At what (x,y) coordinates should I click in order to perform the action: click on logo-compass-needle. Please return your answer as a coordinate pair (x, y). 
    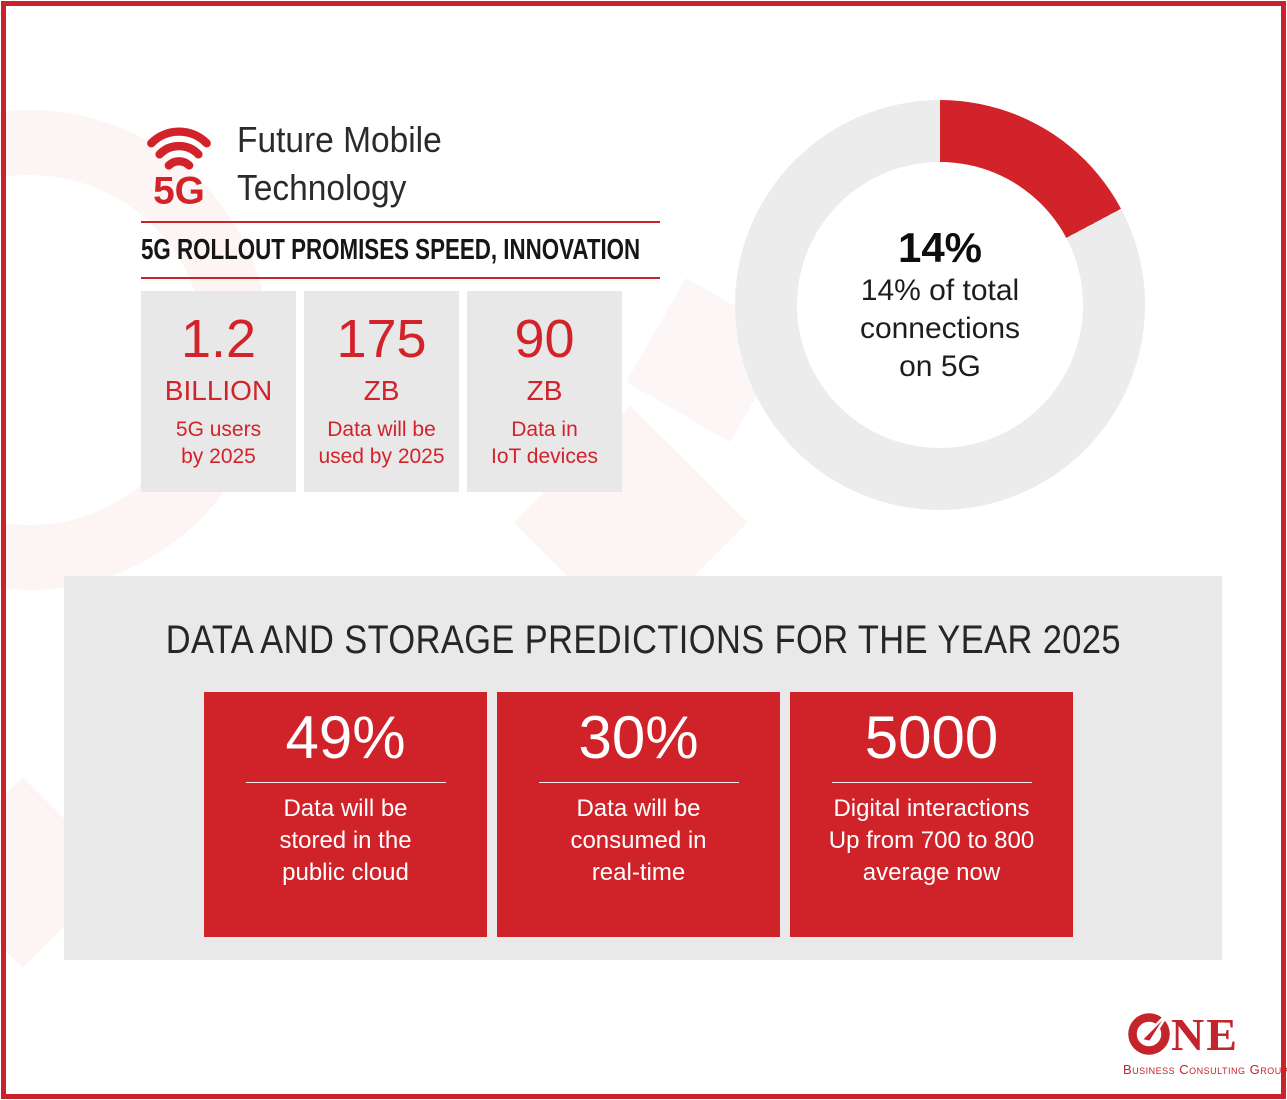
    Looking at the image, I should click on (1154, 1027).